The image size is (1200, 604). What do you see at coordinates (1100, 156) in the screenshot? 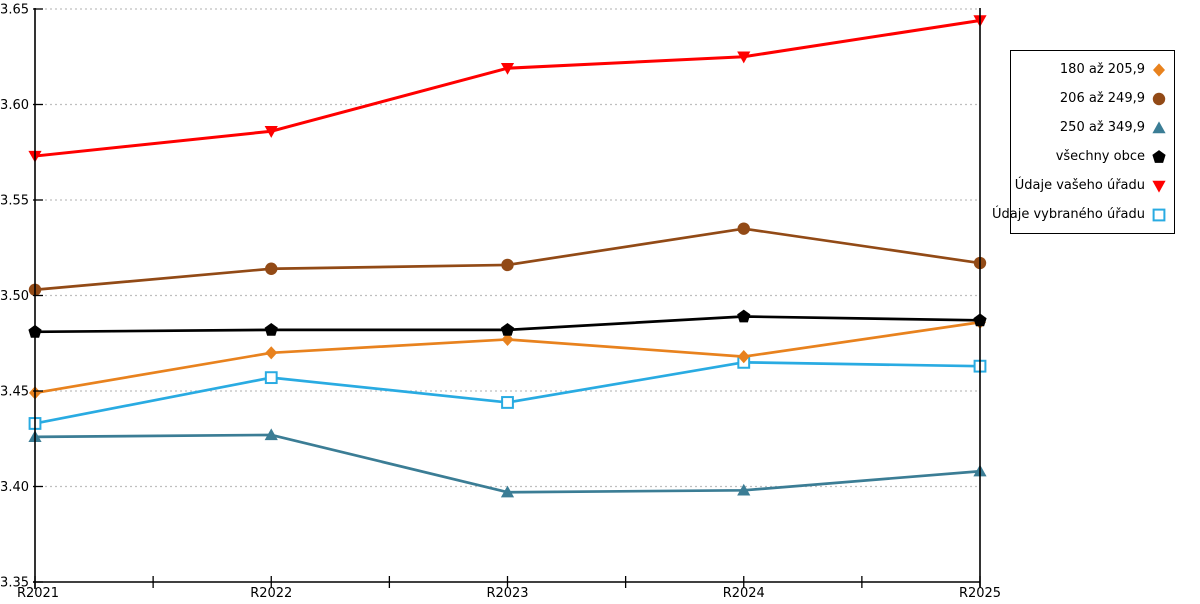
I see `legend-item-label: všechny obce` at bounding box center [1100, 156].